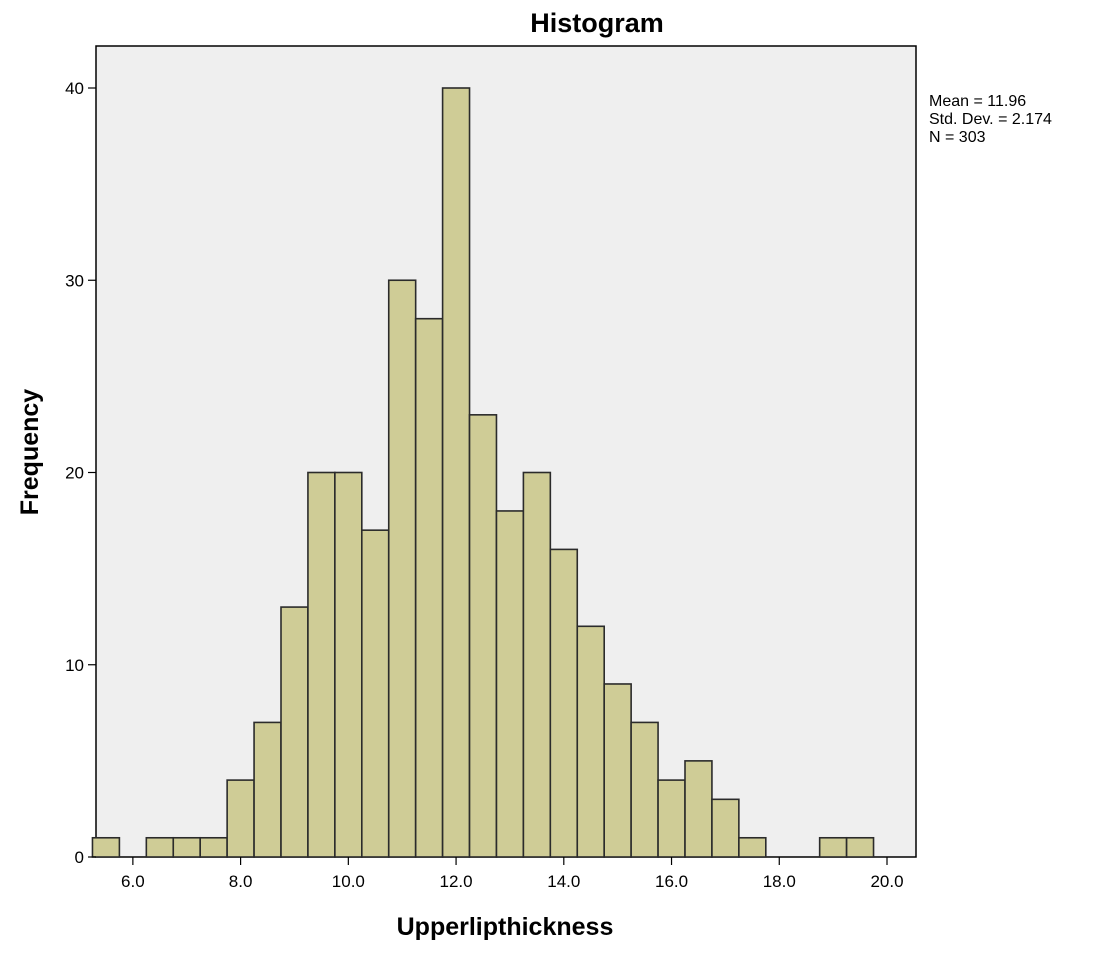 The image size is (1105, 953). What do you see at coordinates (456, 881) in the screenshot?
I see `x-tick-label: 12.0` at bounding box center [456, 881].